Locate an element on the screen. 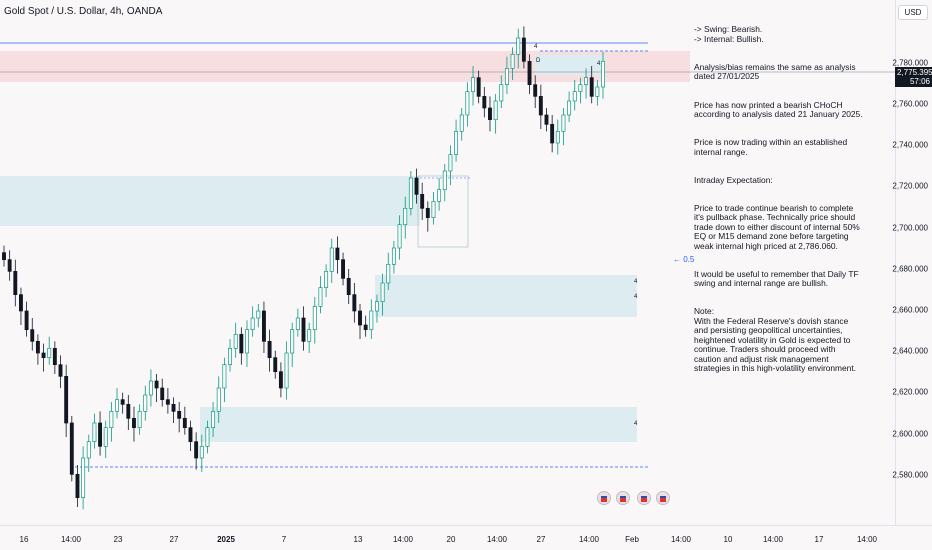  price-tick: 2,740.000 is located at coordinates (910, 145).